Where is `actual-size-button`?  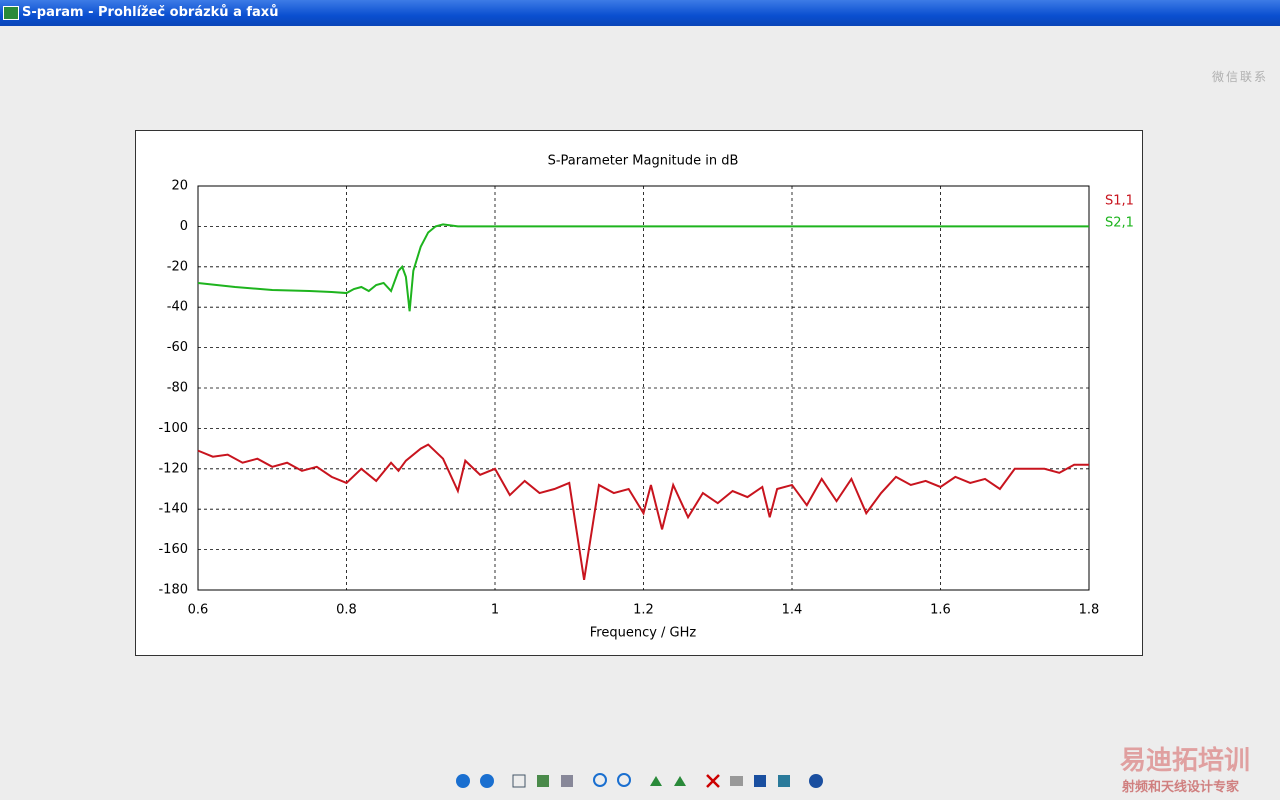 actual-size-button is located at coordinates (543, 781).